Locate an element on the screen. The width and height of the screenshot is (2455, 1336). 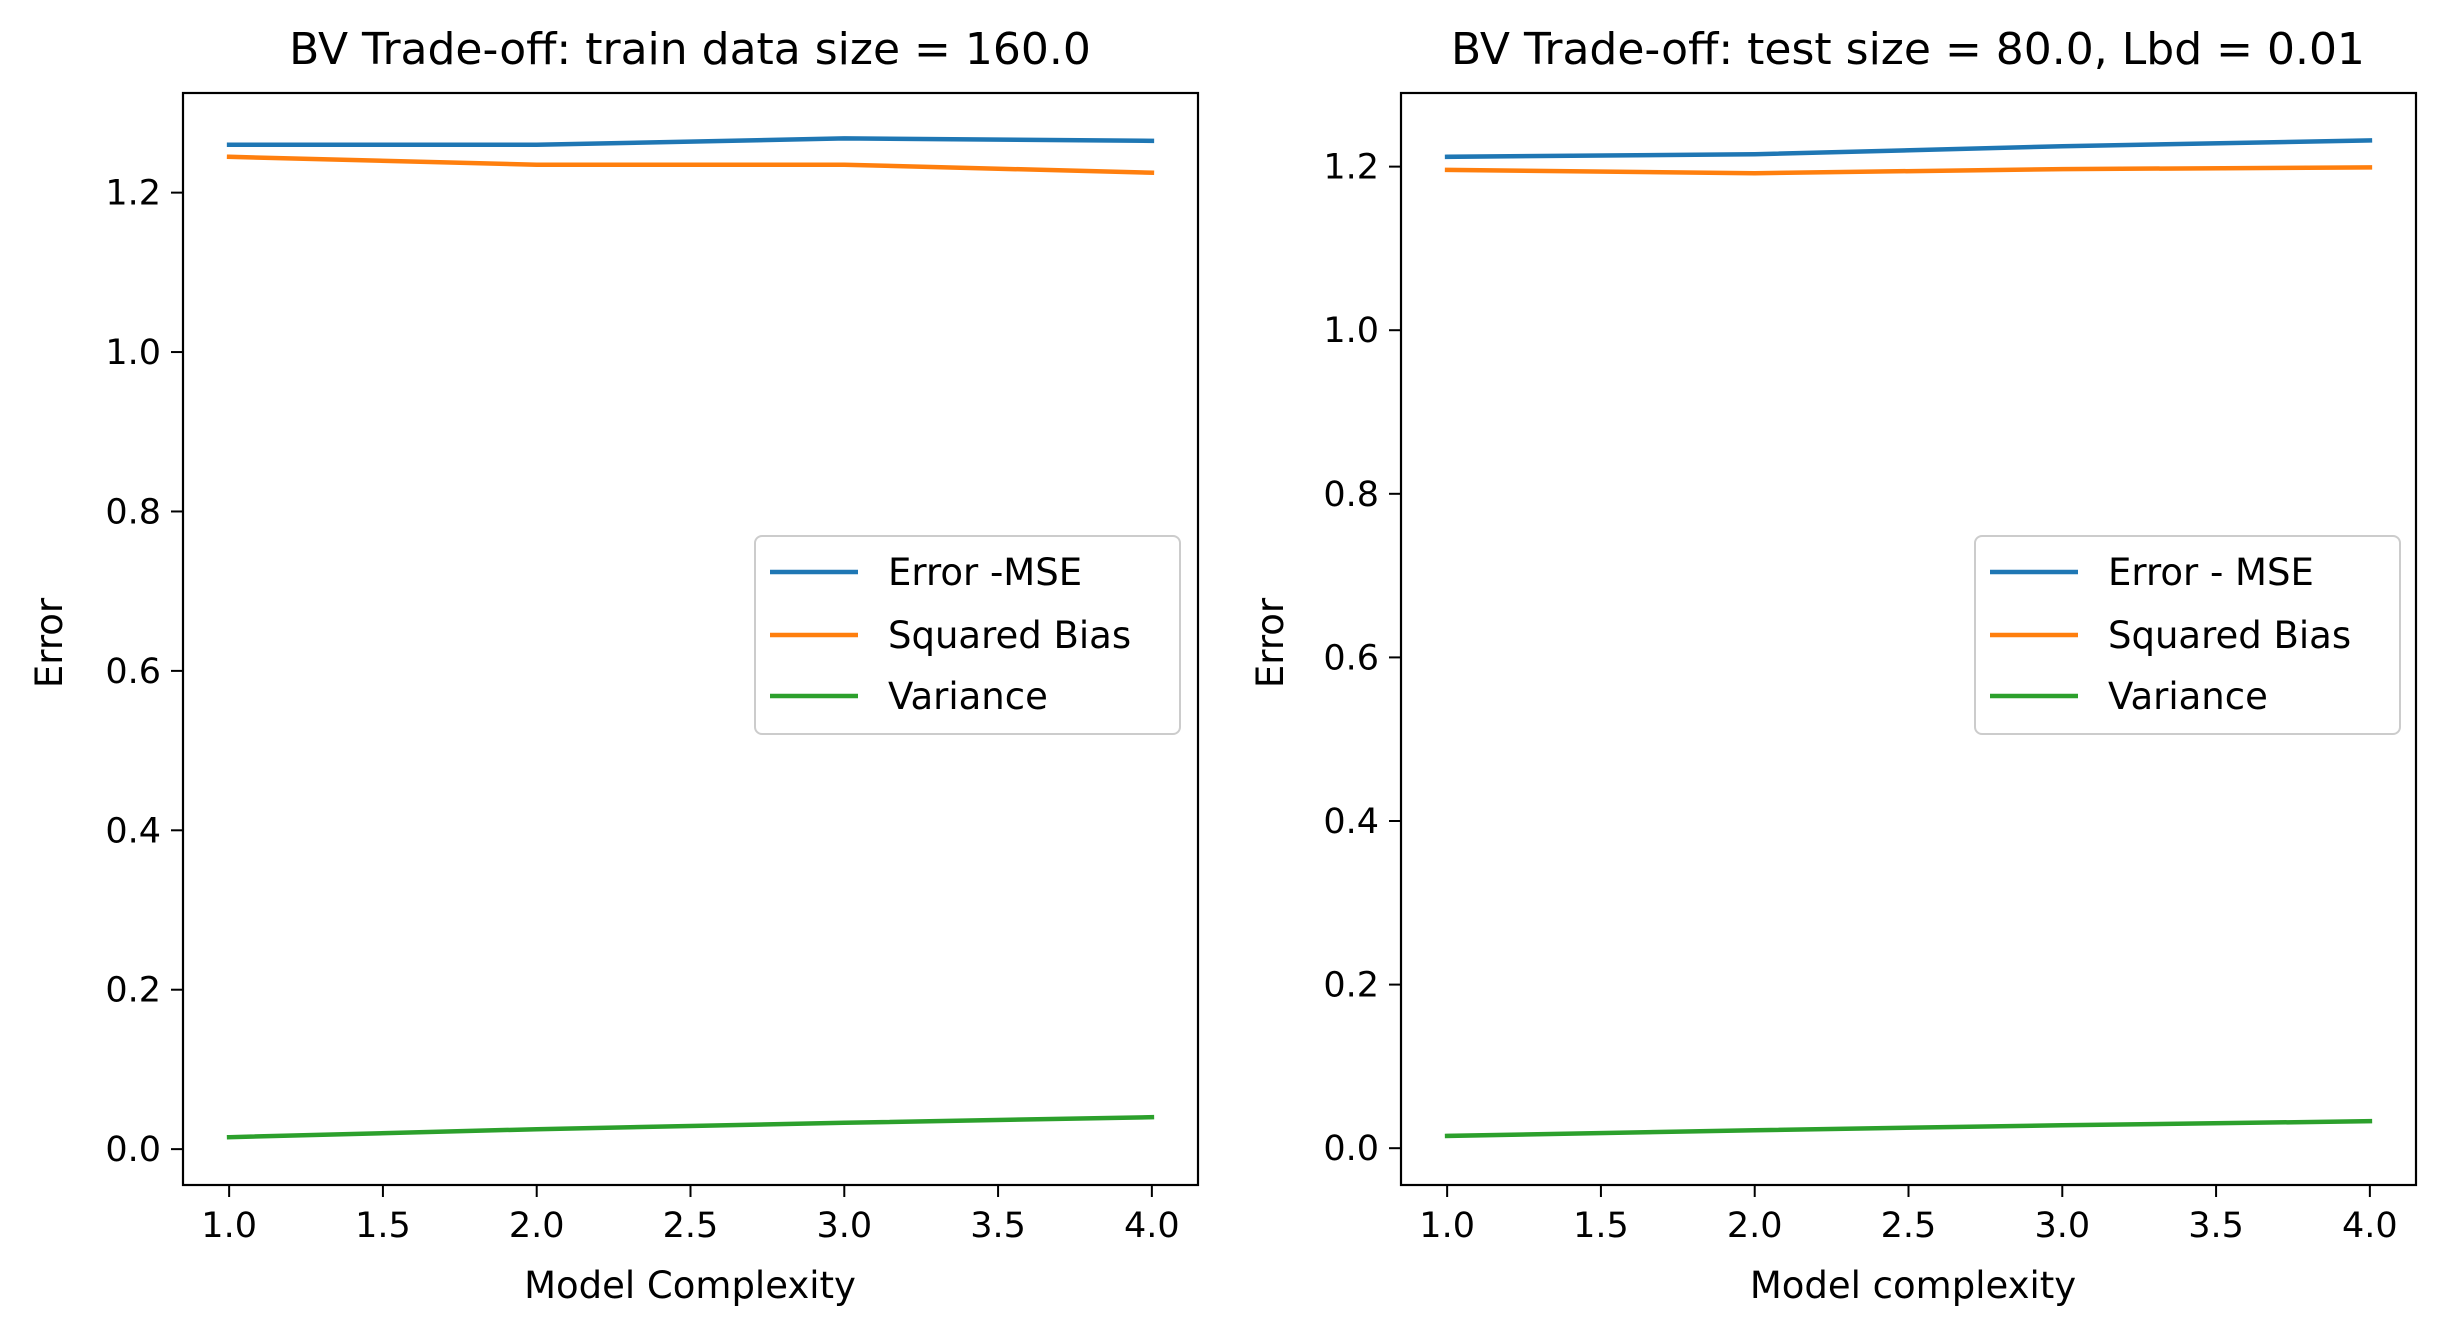
chart-right-xtick-label: 2.0 is located at coordinates (1755, 1226).